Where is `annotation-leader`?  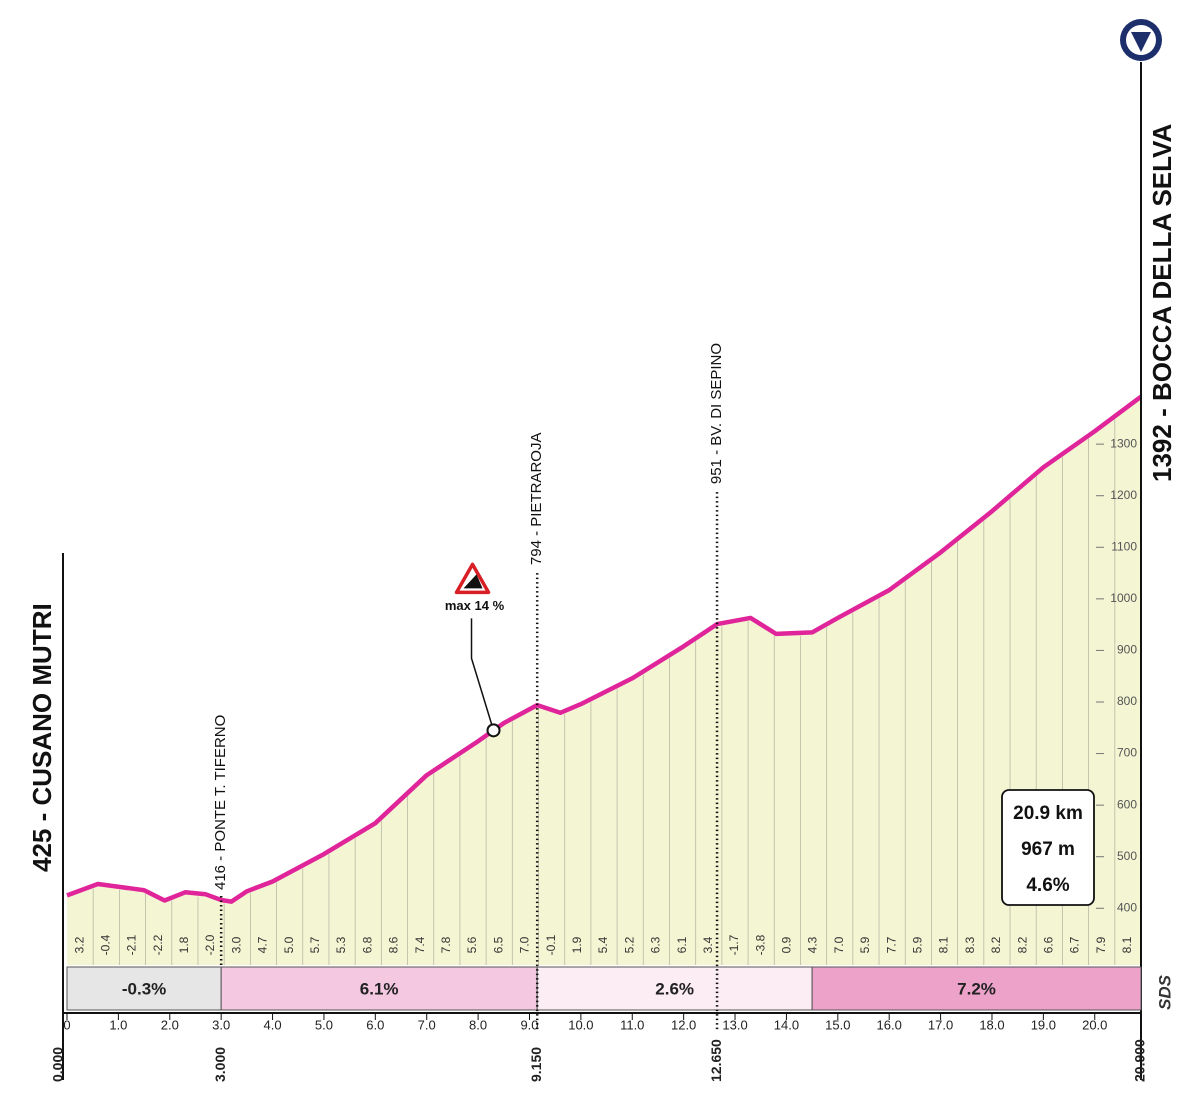
annotation-leader is located at coordinates (482, 674).